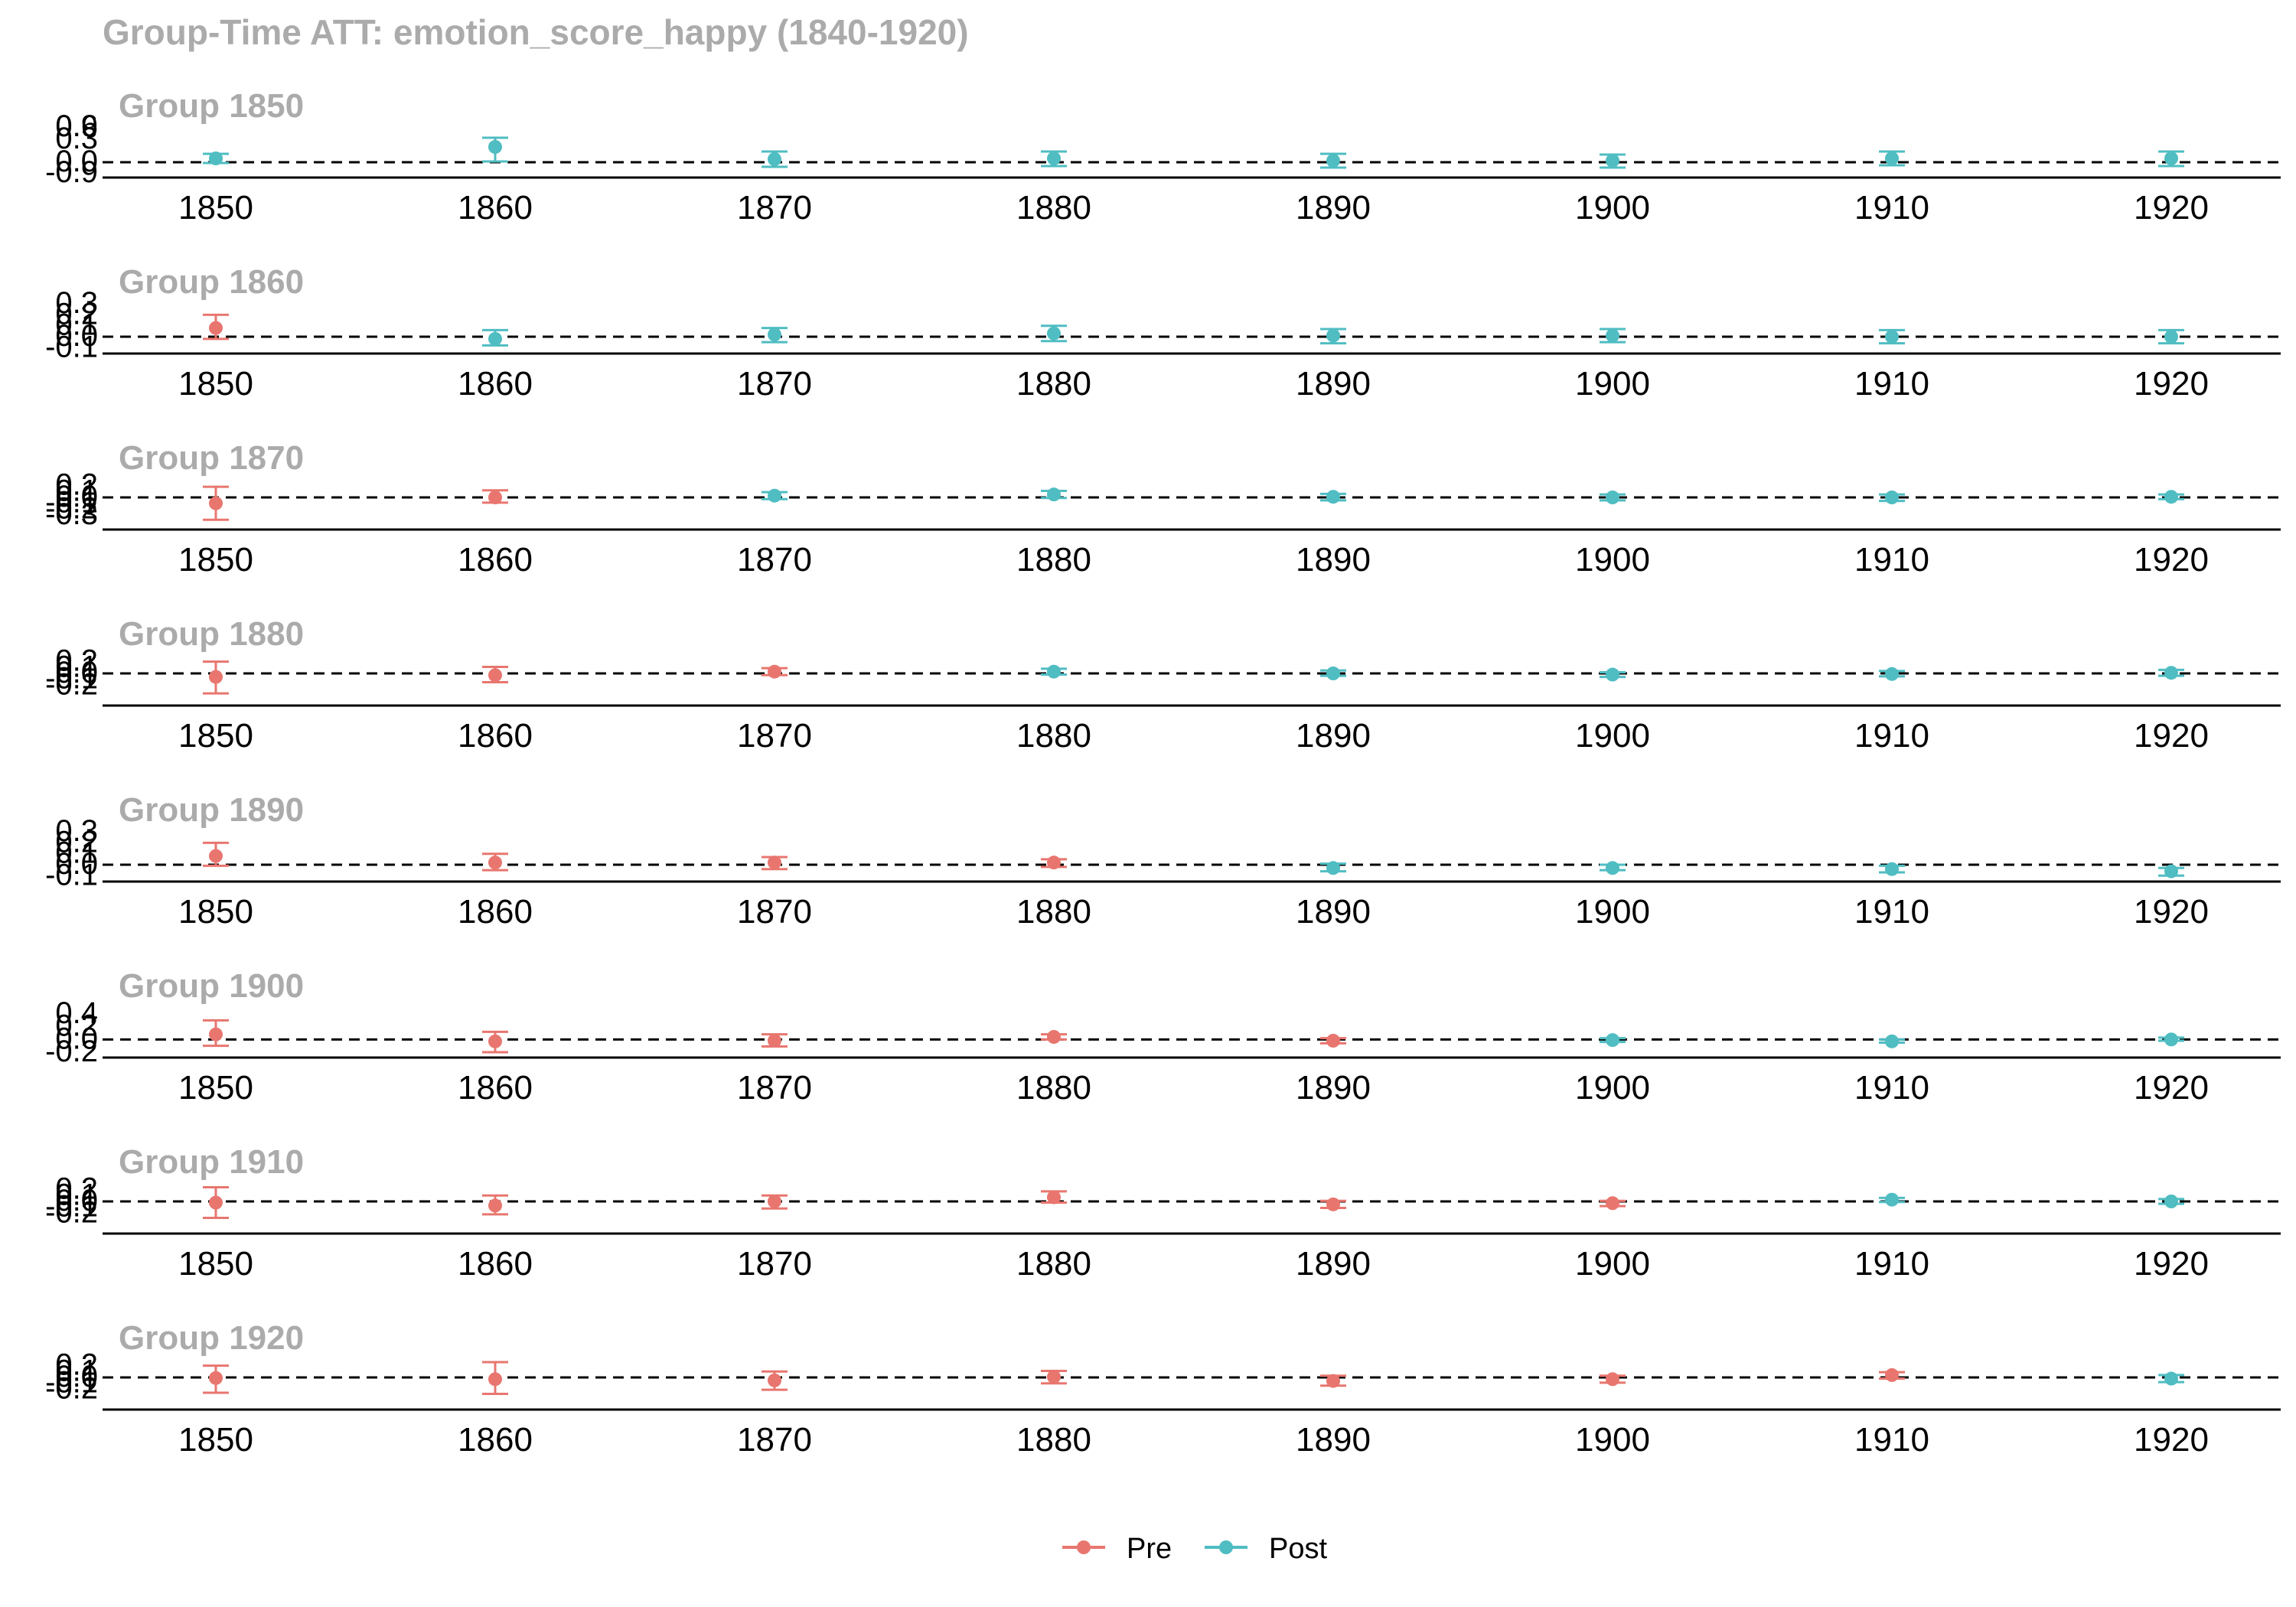 This screenshot has width=2296, height=1607. What do you see at coordinates (211, 810) in the screenshot?
I see `panel-title: Group 1890` at bounding box center [211, 810].